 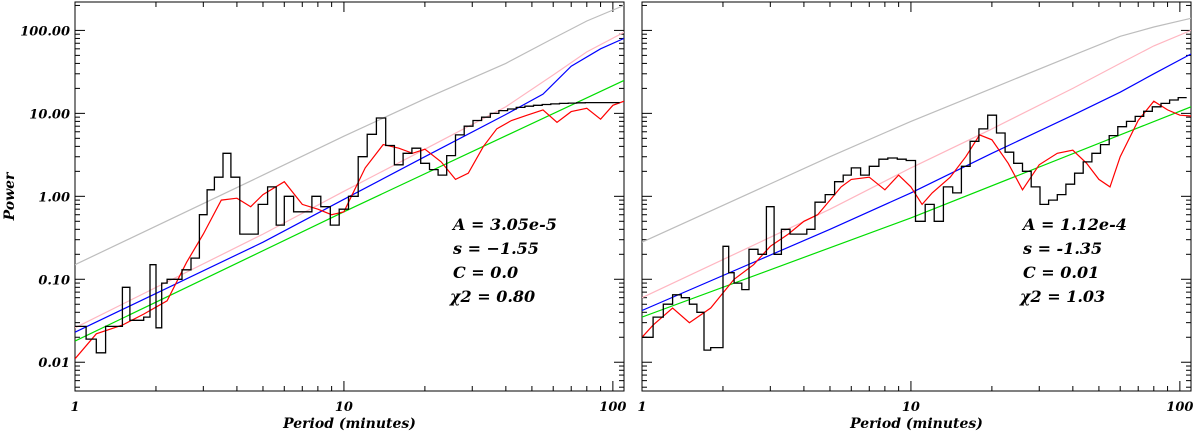 What do you see at coordinates (54, 197) in the screenshot?
I see `y-tick-label: 1.00` at bounding box center [54, 197].